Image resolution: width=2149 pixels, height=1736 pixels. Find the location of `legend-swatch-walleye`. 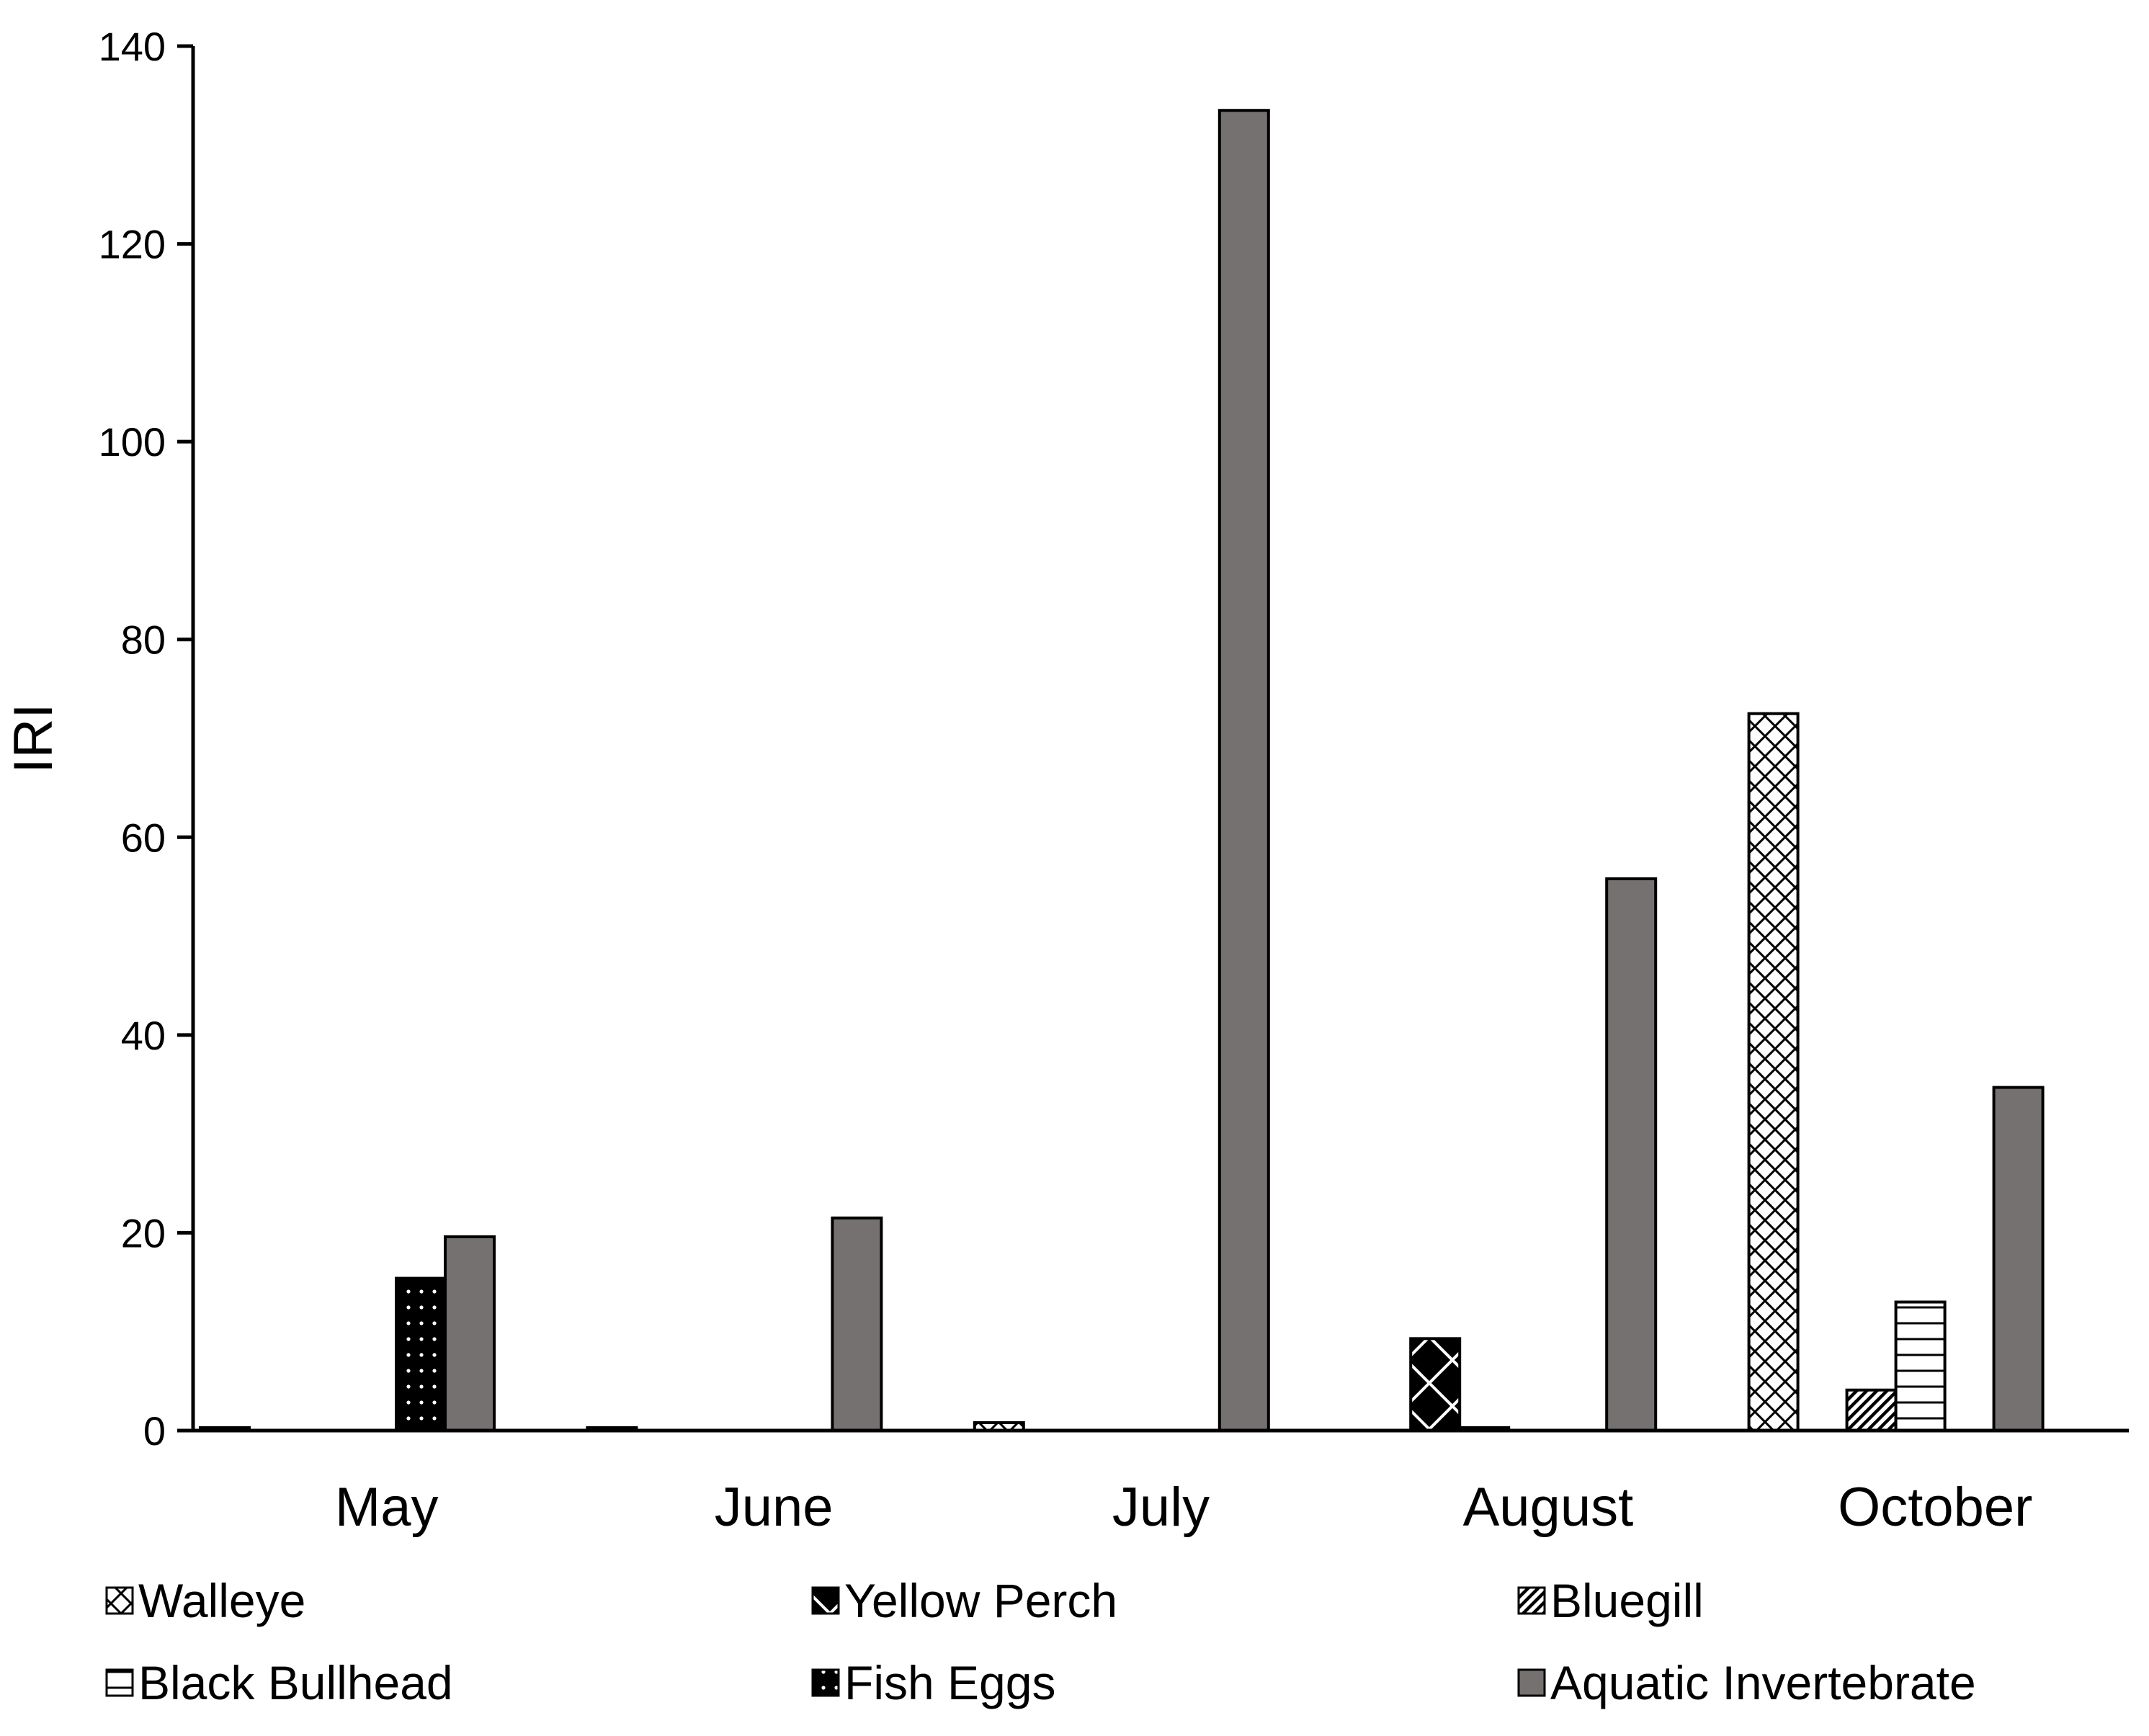

legend-swatch-walleye is located at coordinates (120, 1601).